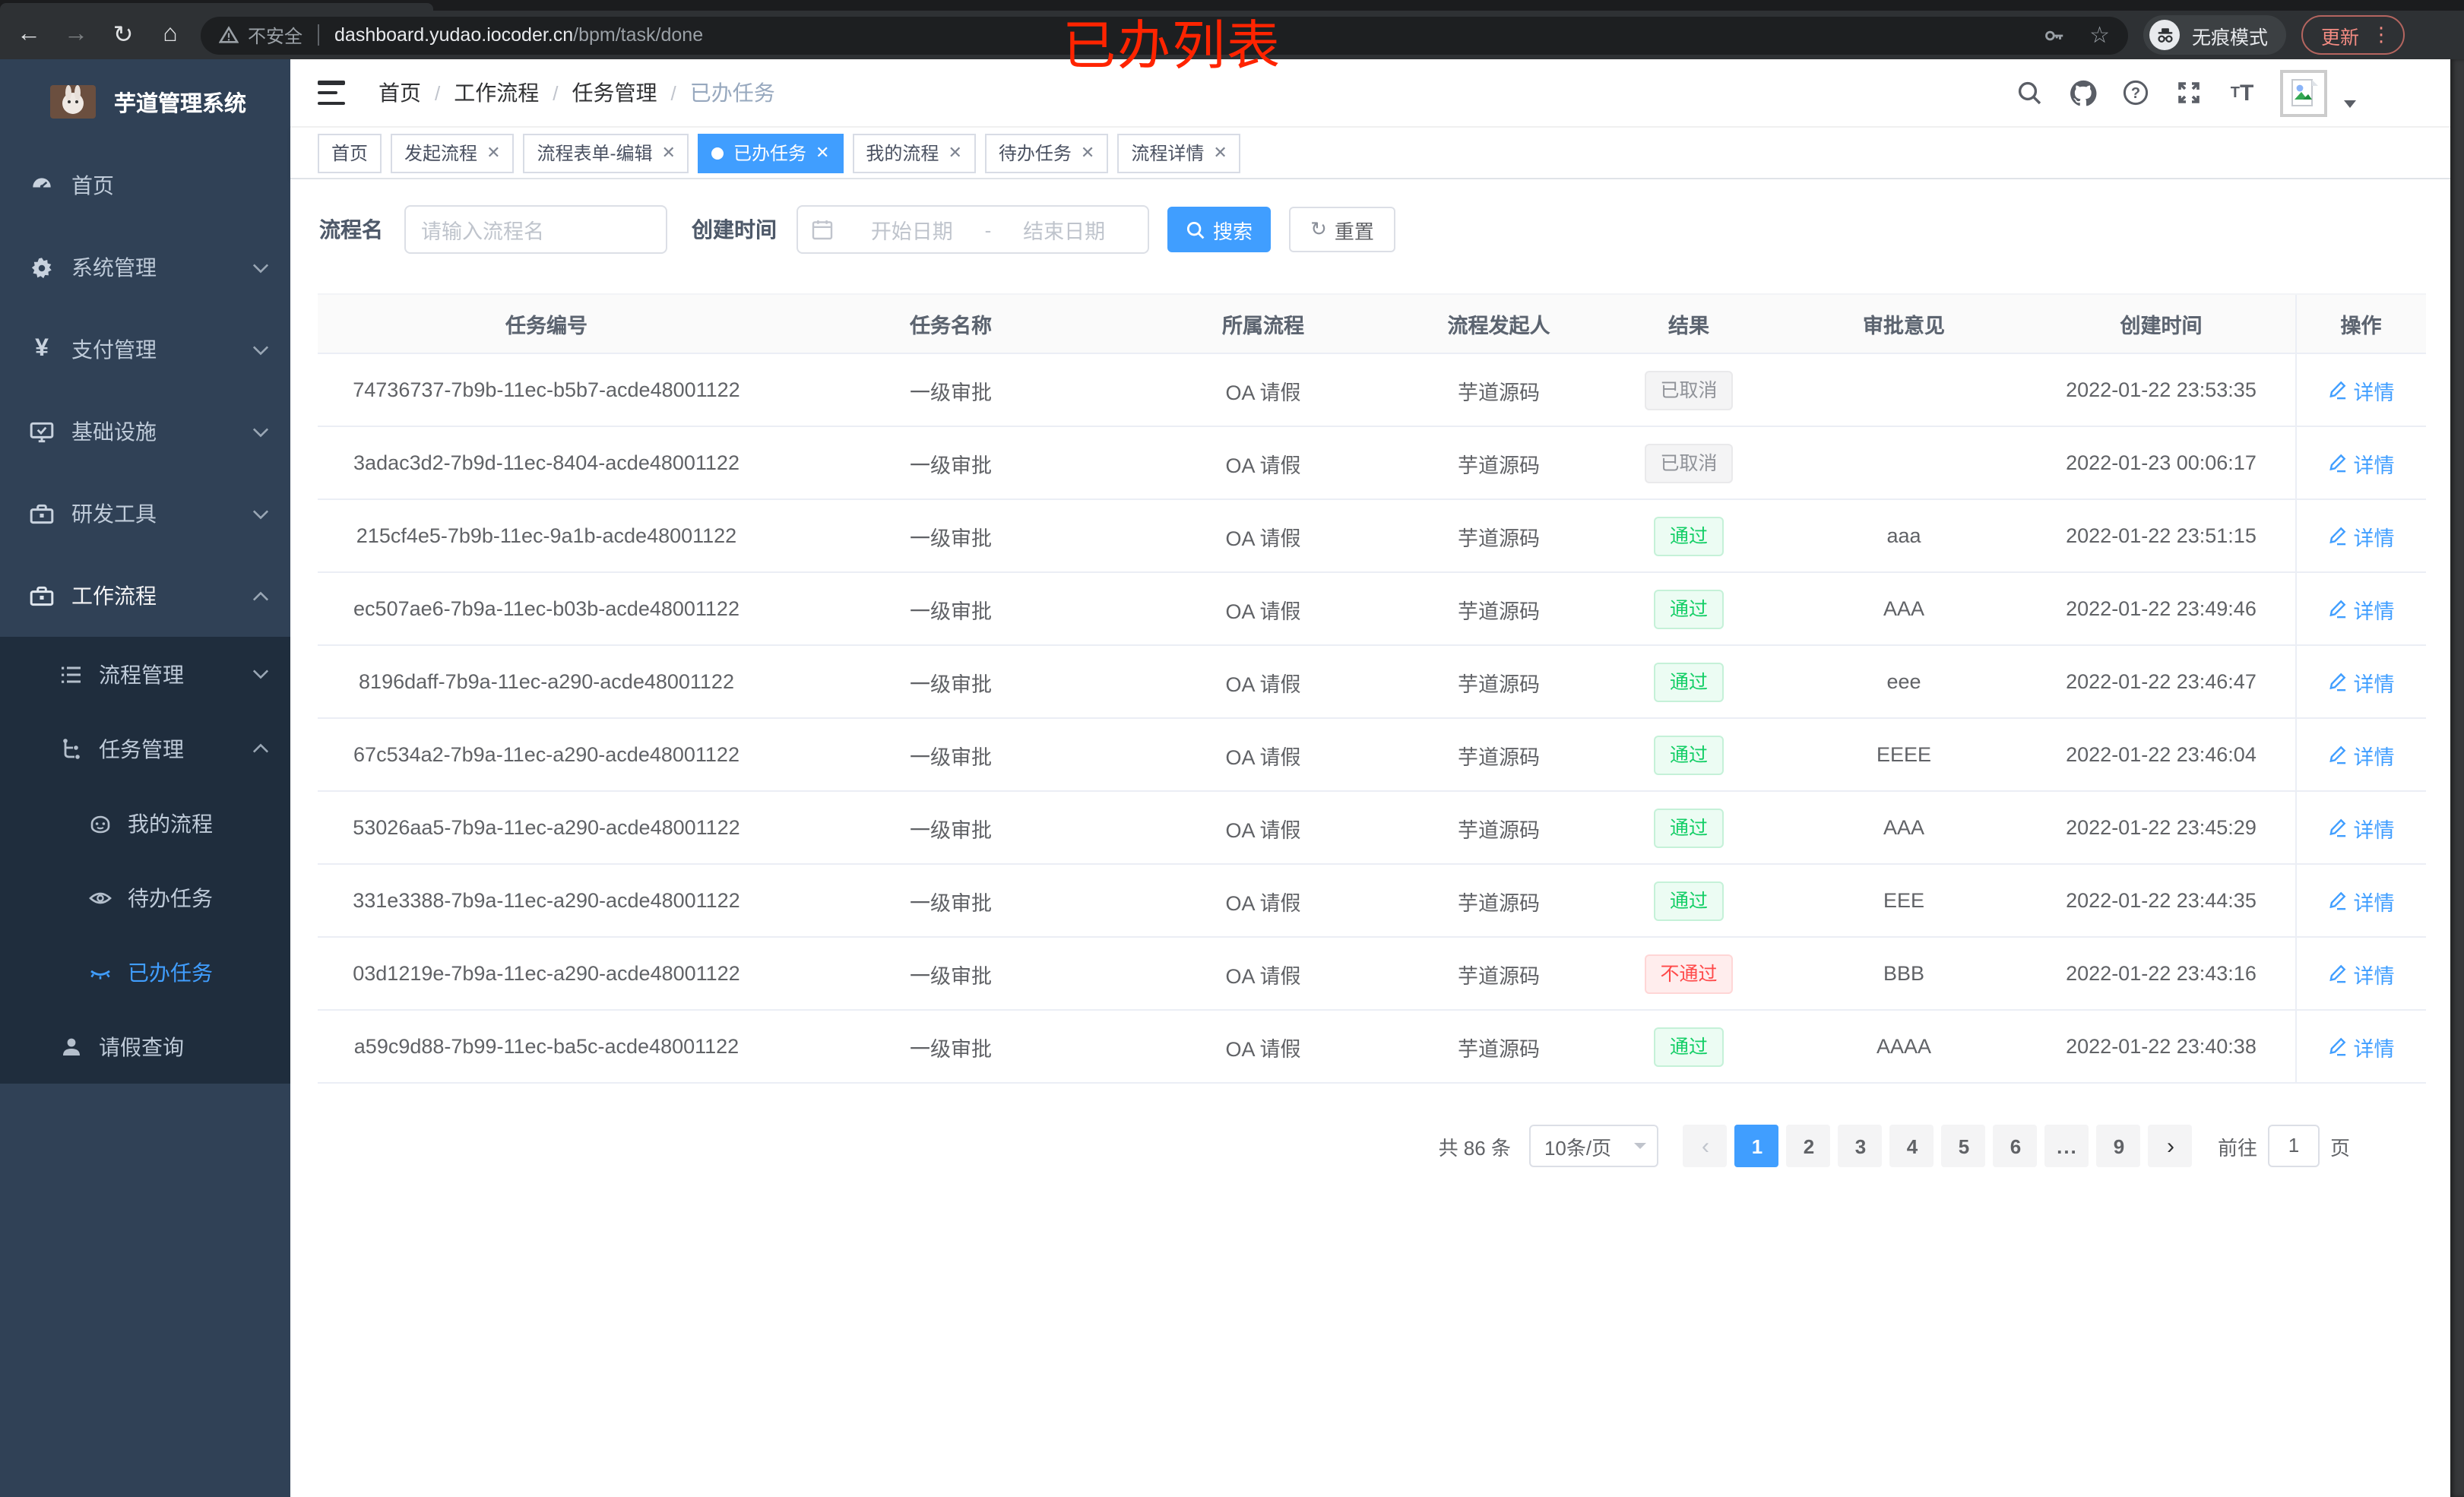 The height and width of the screenshot is (1497, 2464). I want to click on help-icon: ?, so click(2135, 93).